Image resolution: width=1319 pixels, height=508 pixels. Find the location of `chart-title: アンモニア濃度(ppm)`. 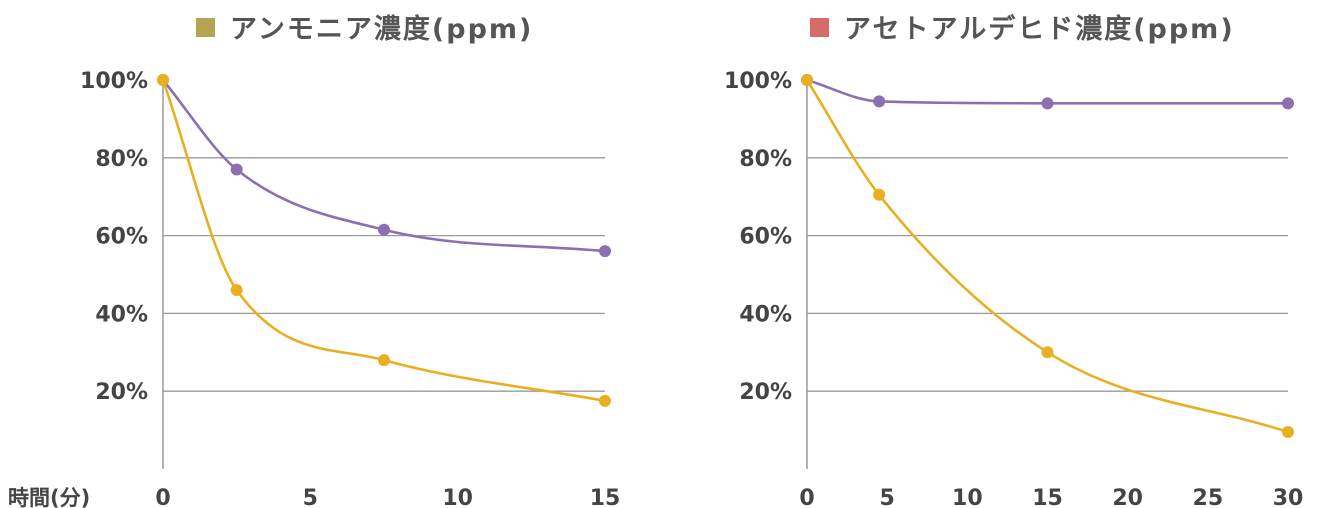

chart-title: アンモニア濃度(ppm) is located at coordinates (381, 29).